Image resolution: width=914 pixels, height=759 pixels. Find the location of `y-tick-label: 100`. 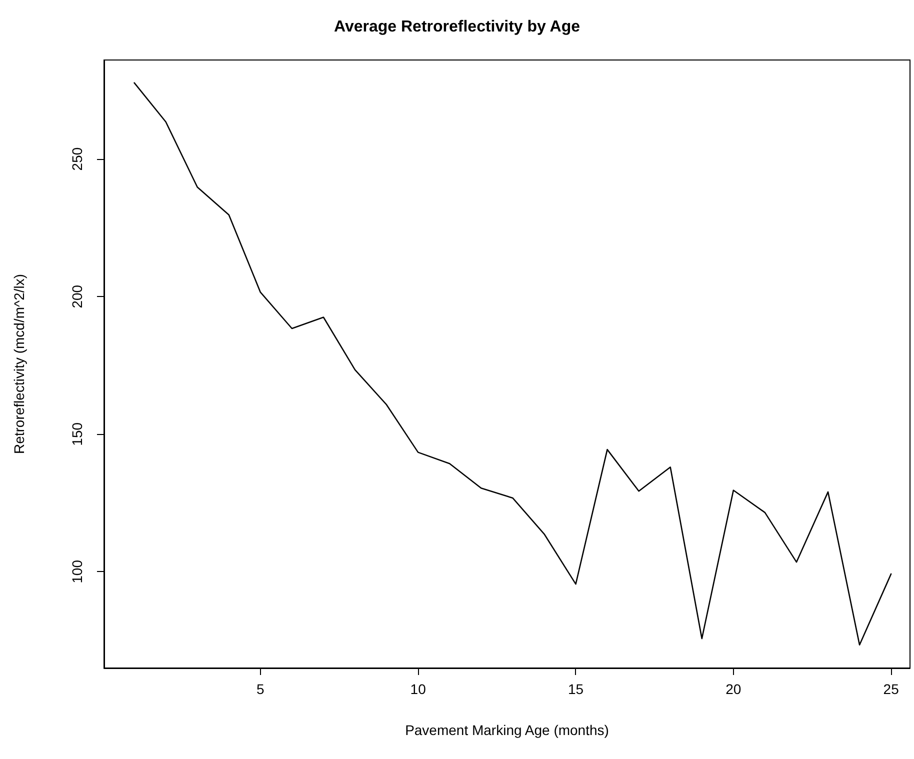

y-tick-label: 100 is located at coordinates (77, 572).